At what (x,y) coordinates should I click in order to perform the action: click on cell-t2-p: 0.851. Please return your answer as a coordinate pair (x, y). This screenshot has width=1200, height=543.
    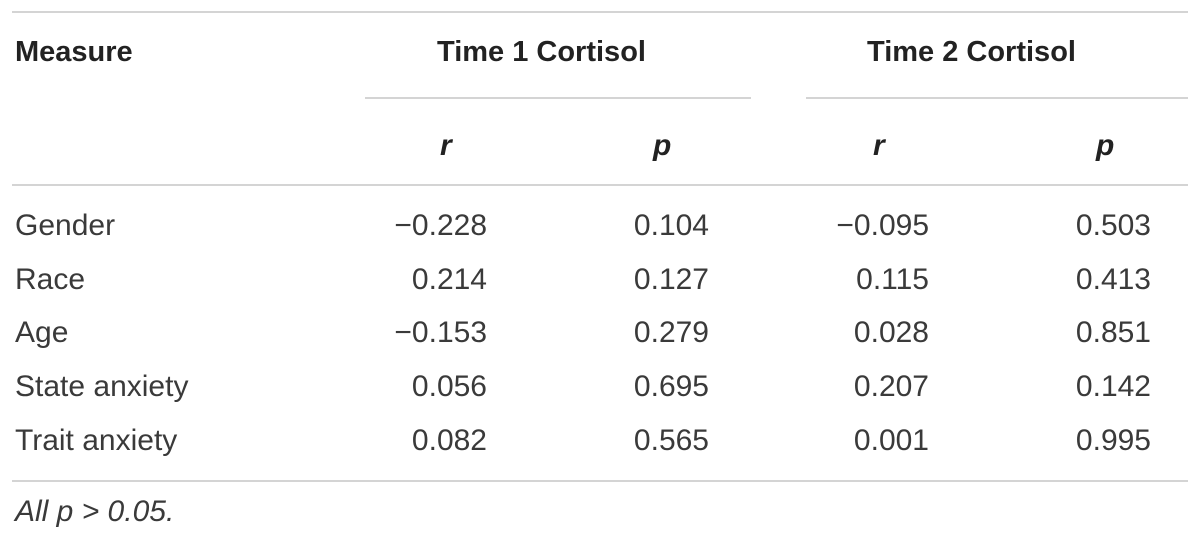
    Looking at the image, I should click on (1113, 332).